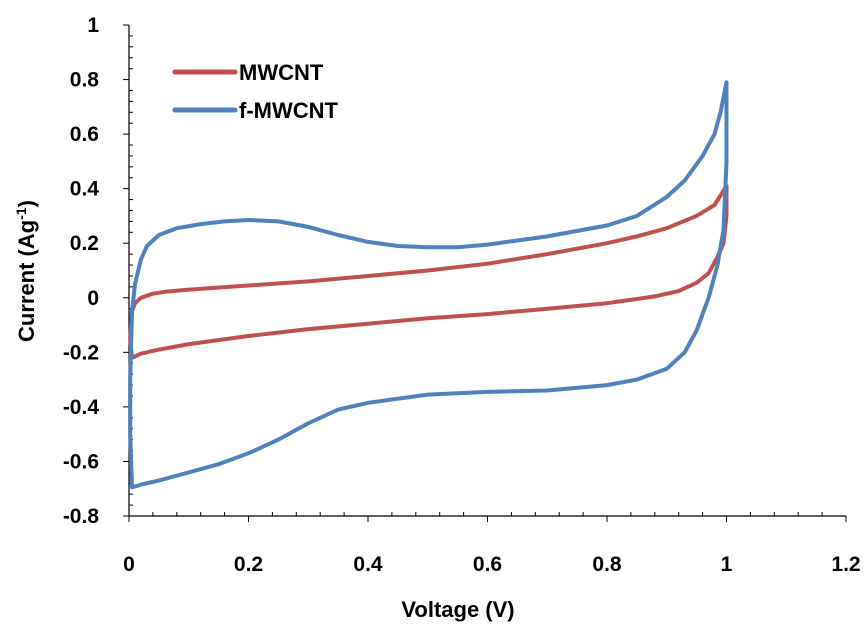 Image resolution: width=866 pixels, height=628 pixels. What do you see at coordinates (81, 516) in the screenshot?
I see `y-tick-label: -0.8` at bounding box center [81, 516].